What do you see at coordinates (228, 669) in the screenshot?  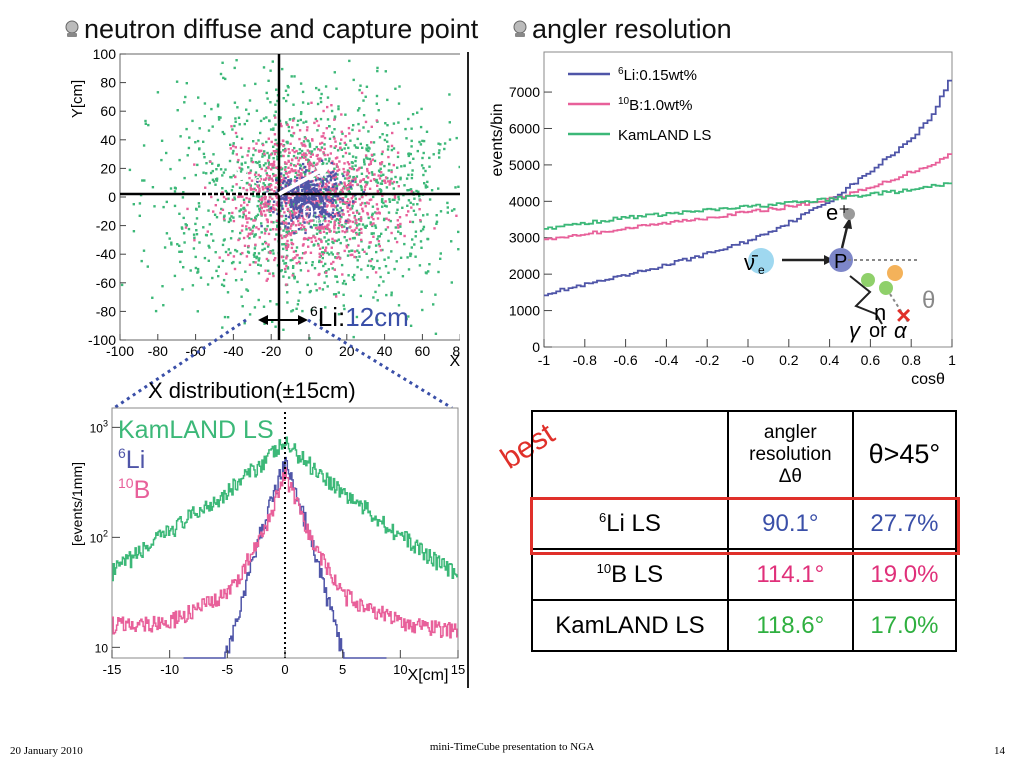 I see `xdist-x-tick-label: -5` at bounding box center [228, 669].